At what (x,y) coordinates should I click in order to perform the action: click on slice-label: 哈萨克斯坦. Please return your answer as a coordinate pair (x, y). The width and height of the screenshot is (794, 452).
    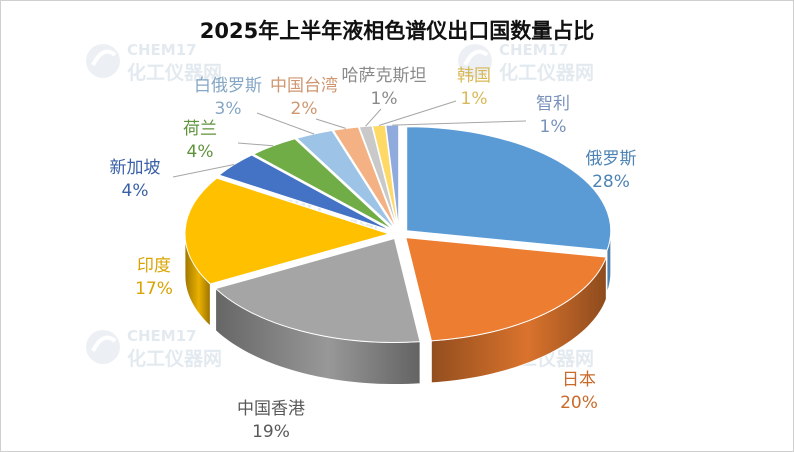
    Looking at the image, I should click on (384, 76).